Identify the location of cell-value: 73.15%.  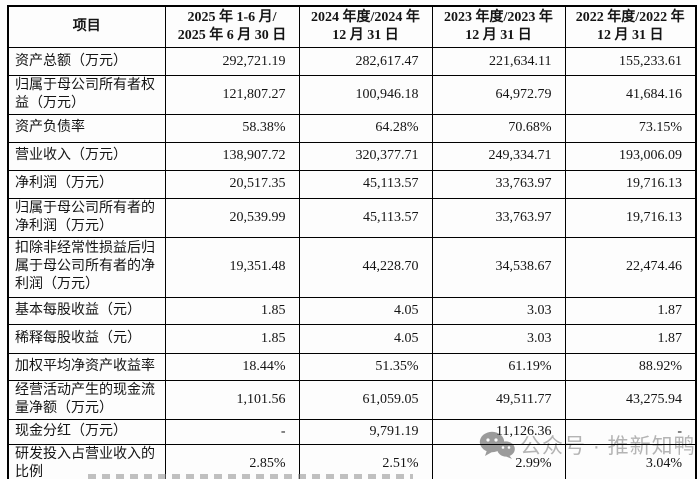
(630, 128).